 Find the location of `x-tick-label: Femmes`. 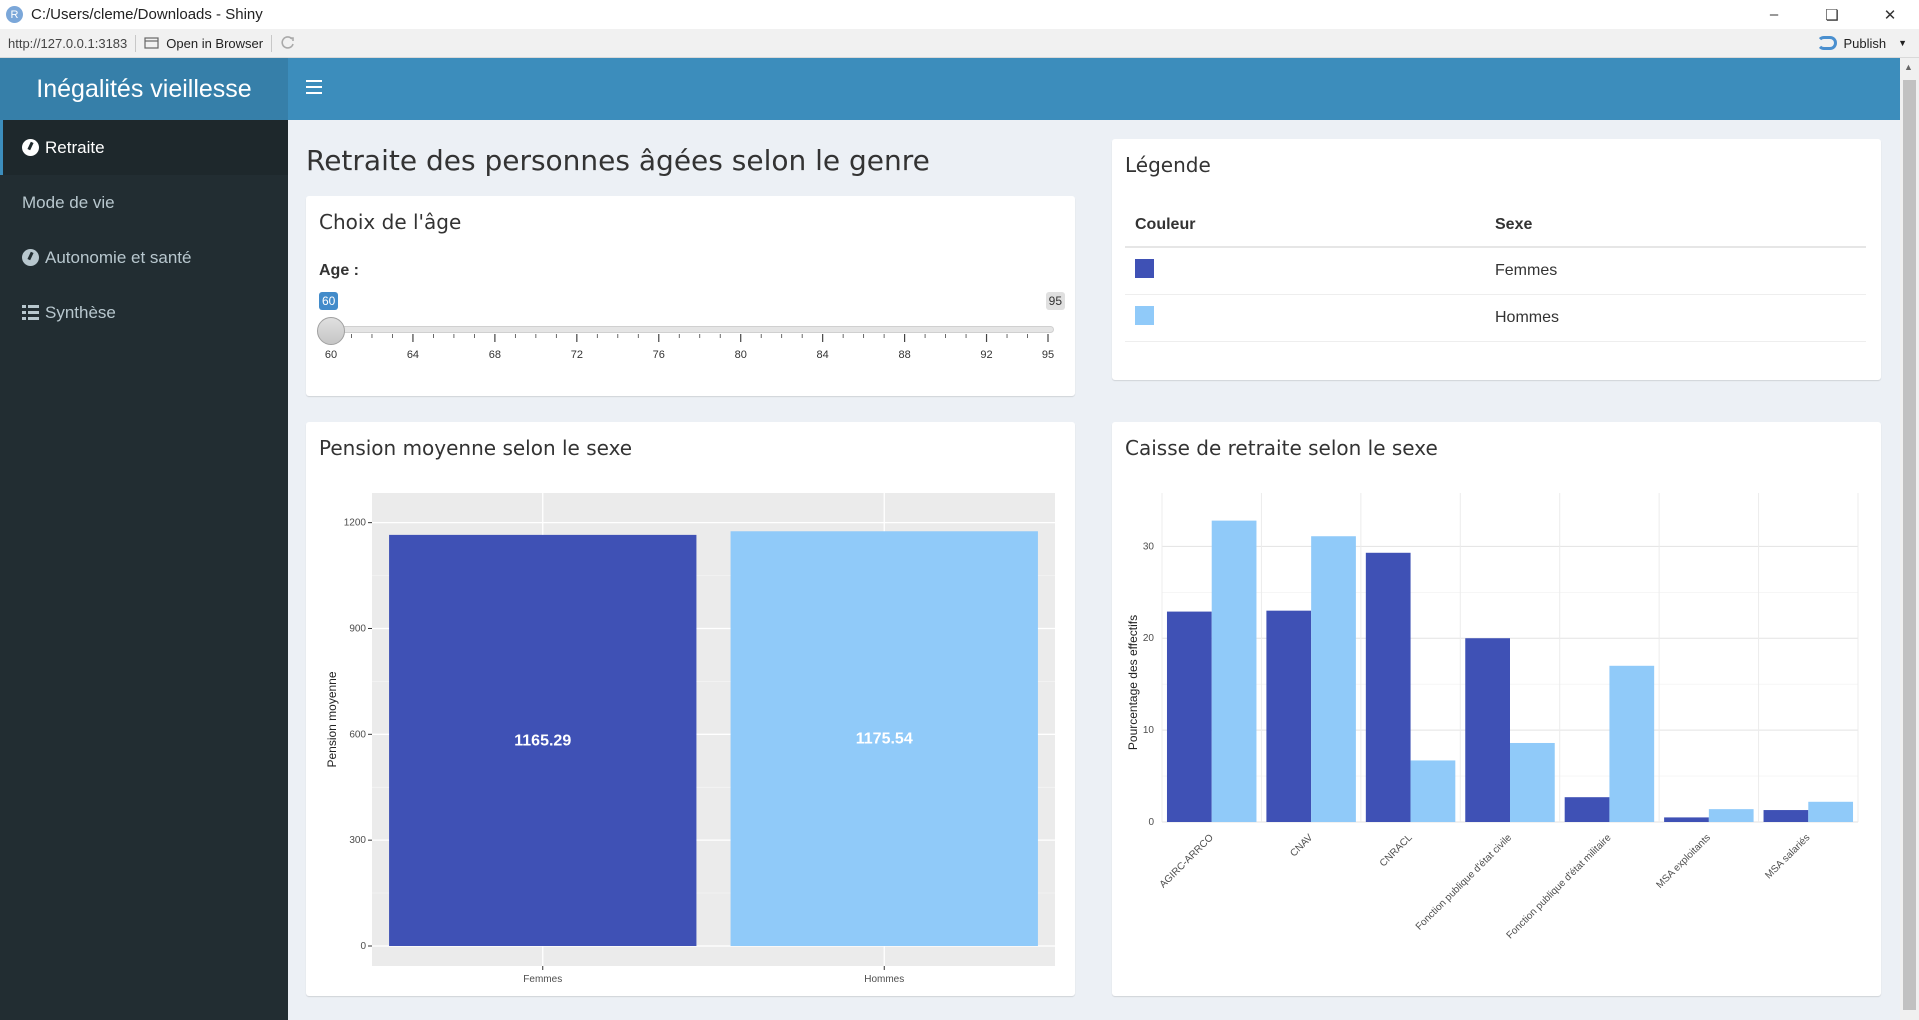

x-tick-label: Femmes is located at coordinates (542, 979).